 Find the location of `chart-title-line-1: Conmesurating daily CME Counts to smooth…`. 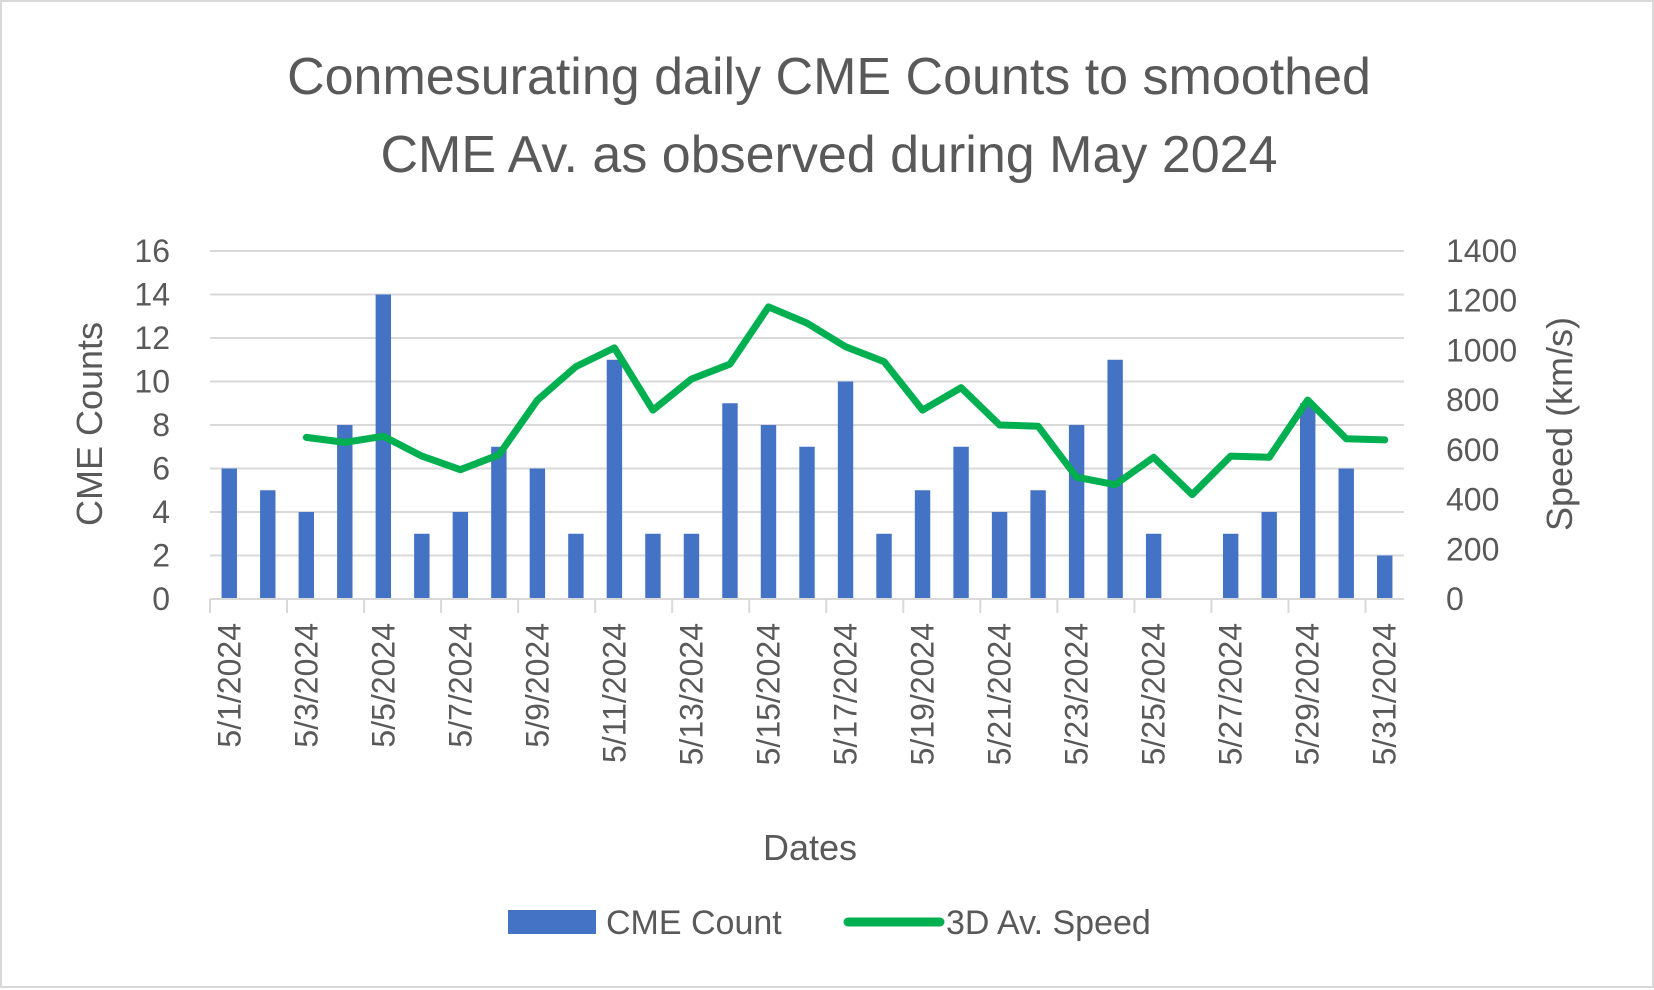

chart-title-line-1: Conmesurating daily CME Counts to smooth… is located at coordinates (829, 77).